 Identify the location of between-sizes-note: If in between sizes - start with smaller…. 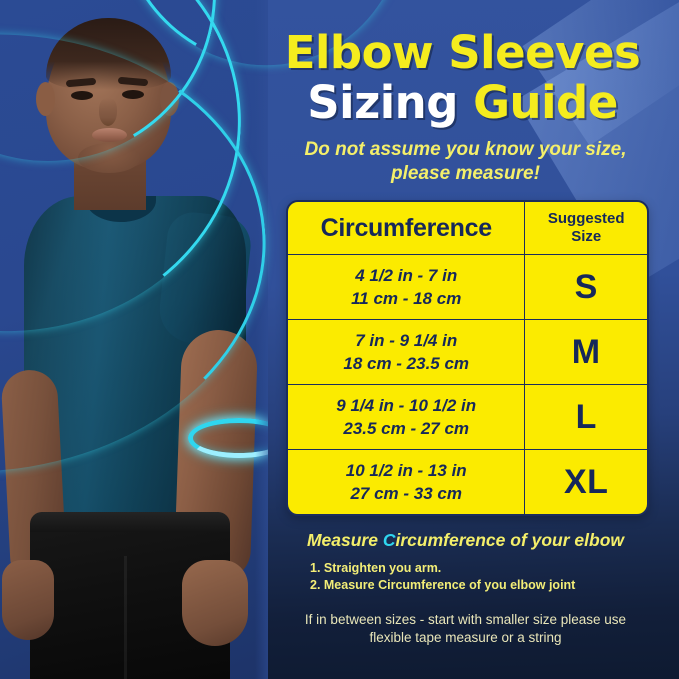
(465, 629).